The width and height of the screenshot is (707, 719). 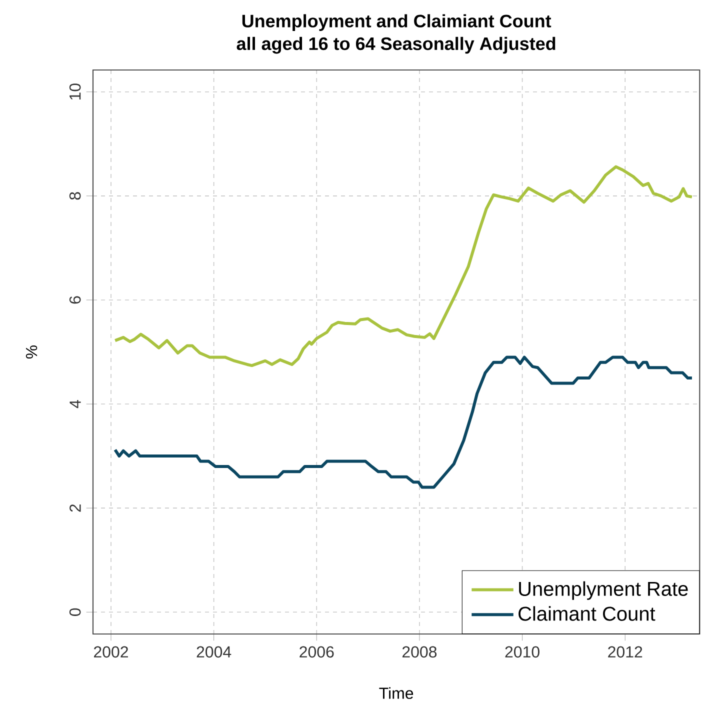 I want to click on y-axis-title: %, so click(x=32, y=352).